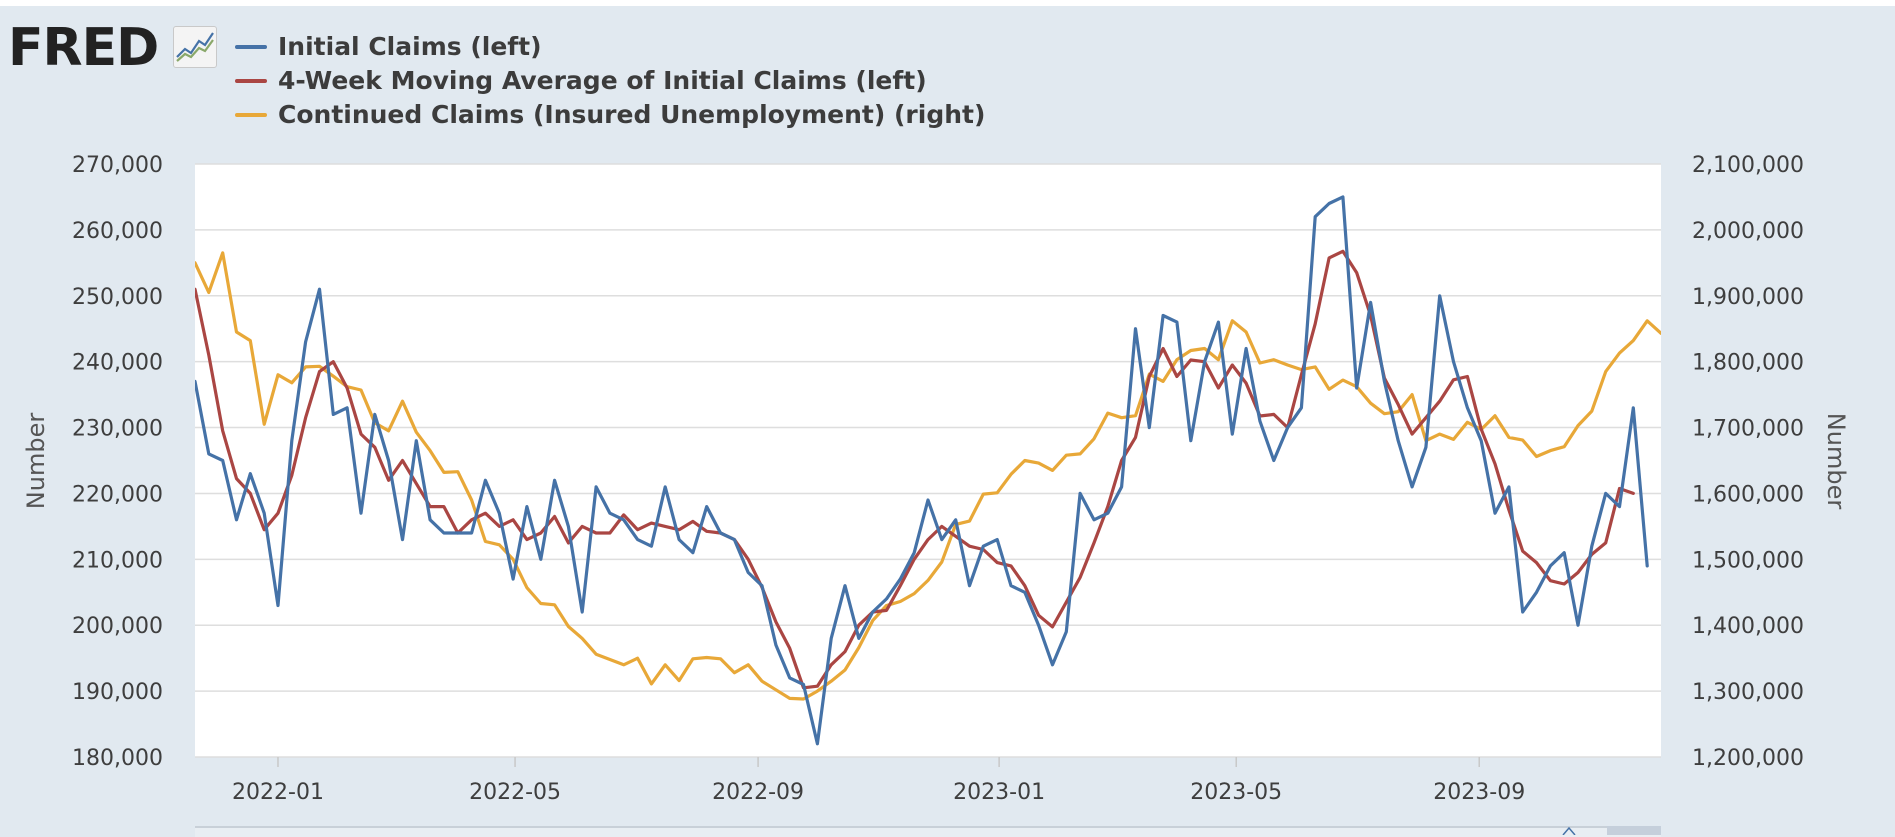 Image resolution: width=1895 pixels, height=837 pixels. I want to click on x-tick-label: 2022-09, so click(758, 792).